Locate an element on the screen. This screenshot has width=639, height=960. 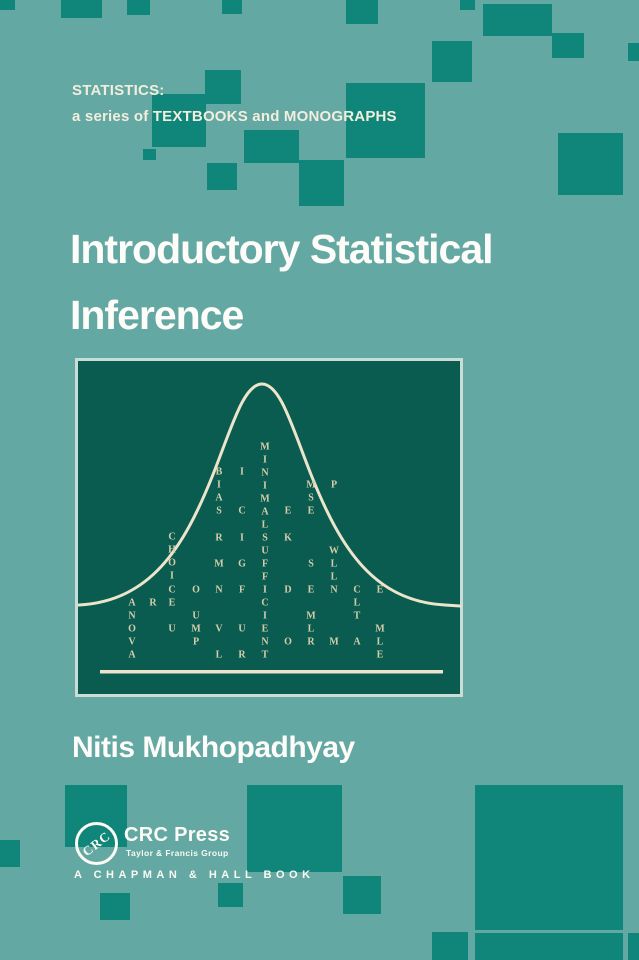
curve-letter: W is located at coordinates (334, 551).